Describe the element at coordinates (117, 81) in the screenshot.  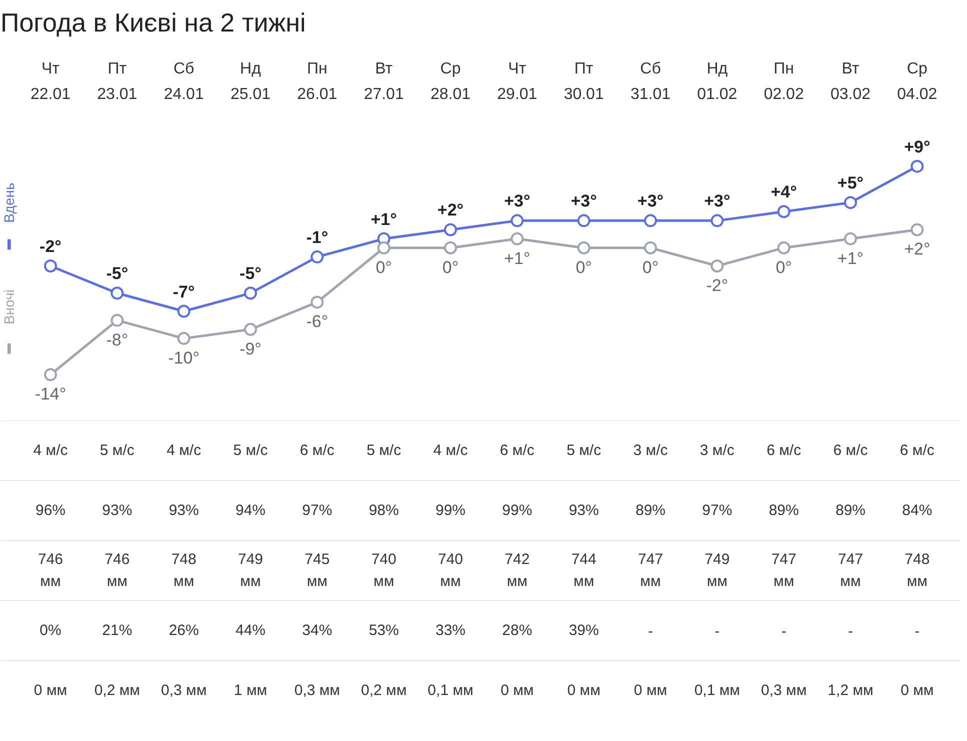
I see `x-tick-label: Пт 23.01` at that location.